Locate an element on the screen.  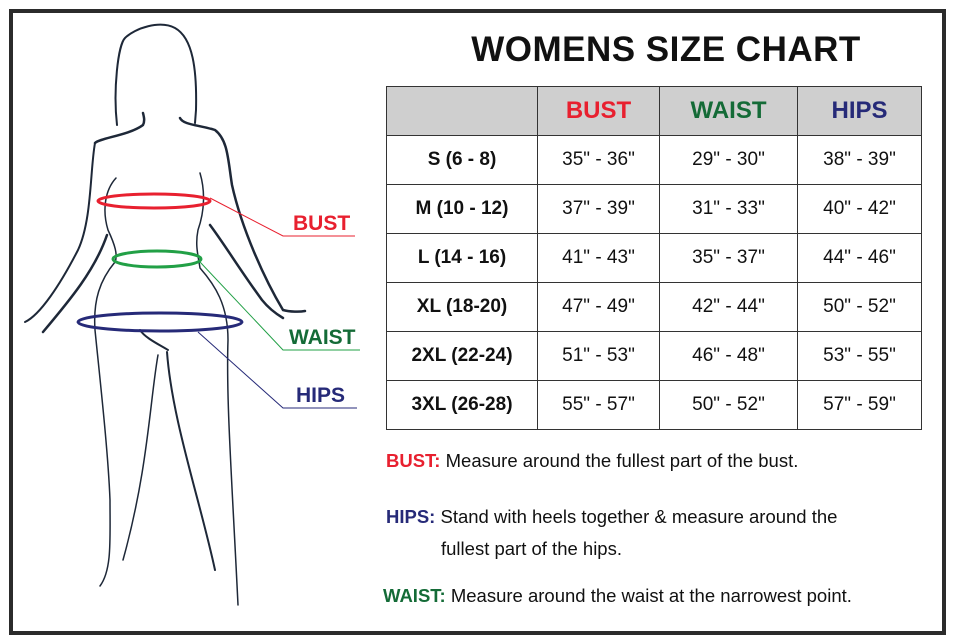
bust-leader-line is located at coordinates (282, 217).